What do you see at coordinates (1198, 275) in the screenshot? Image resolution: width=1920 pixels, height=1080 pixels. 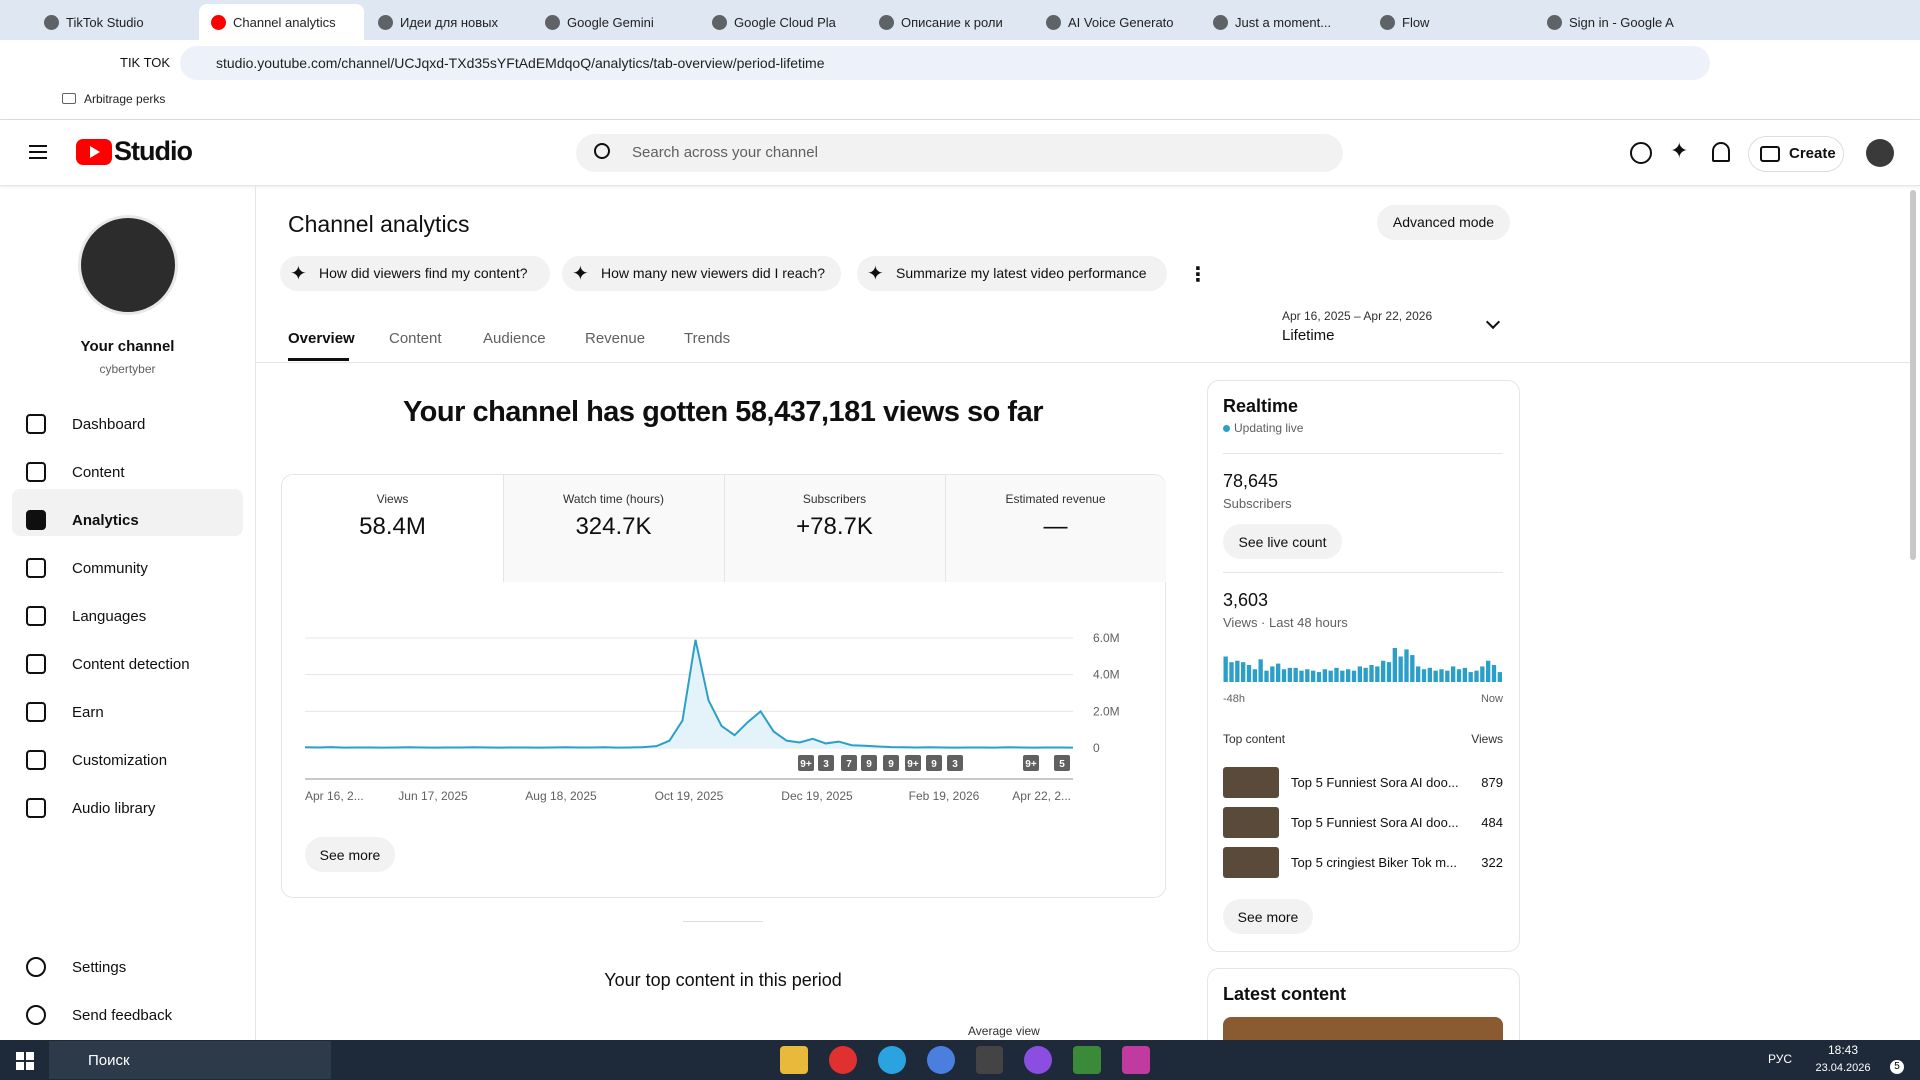 I see `more-icon: ⋮` at bounding box center [1198, 275].